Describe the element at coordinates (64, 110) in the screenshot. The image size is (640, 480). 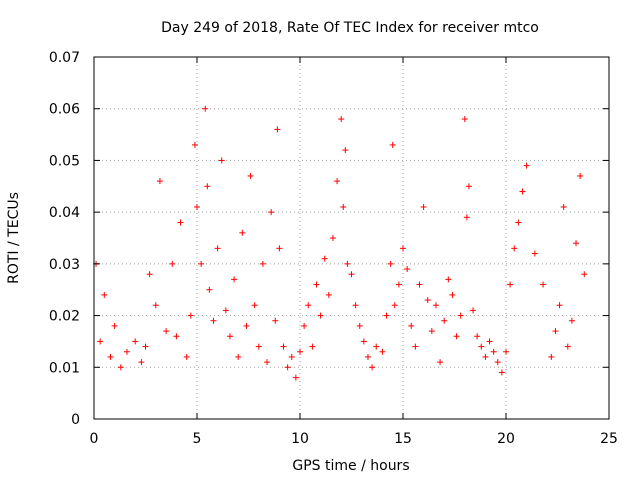
I see `y-tick-label: 0.06` at that location.